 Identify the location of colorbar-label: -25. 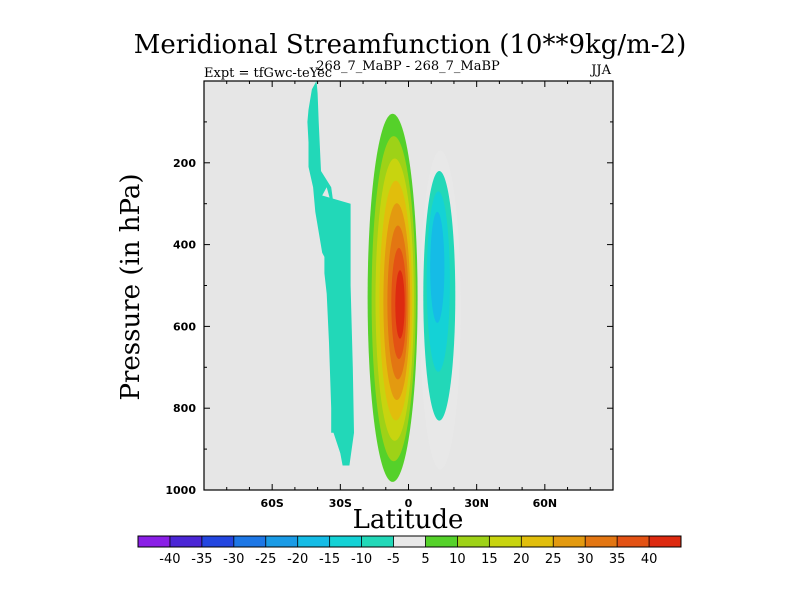
(265, 559).